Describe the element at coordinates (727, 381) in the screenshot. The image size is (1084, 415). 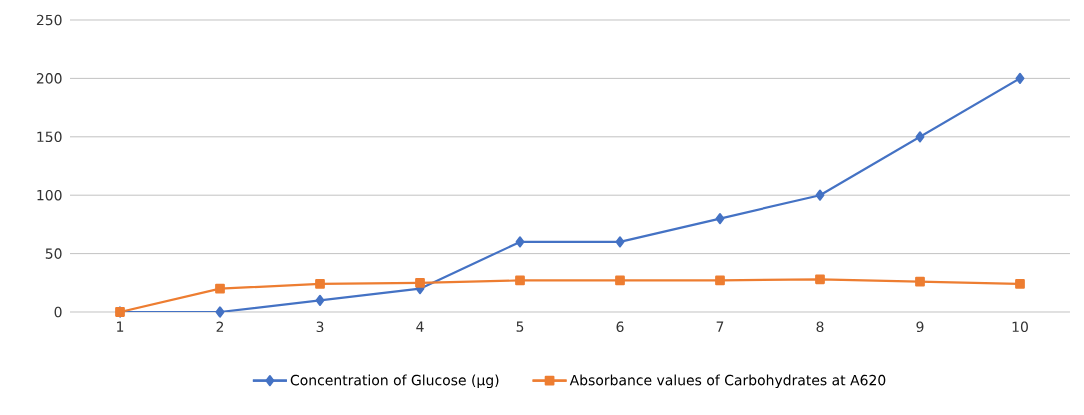
I see `legend-label: Absorbance values of Carbohydrates at A620` at that location.